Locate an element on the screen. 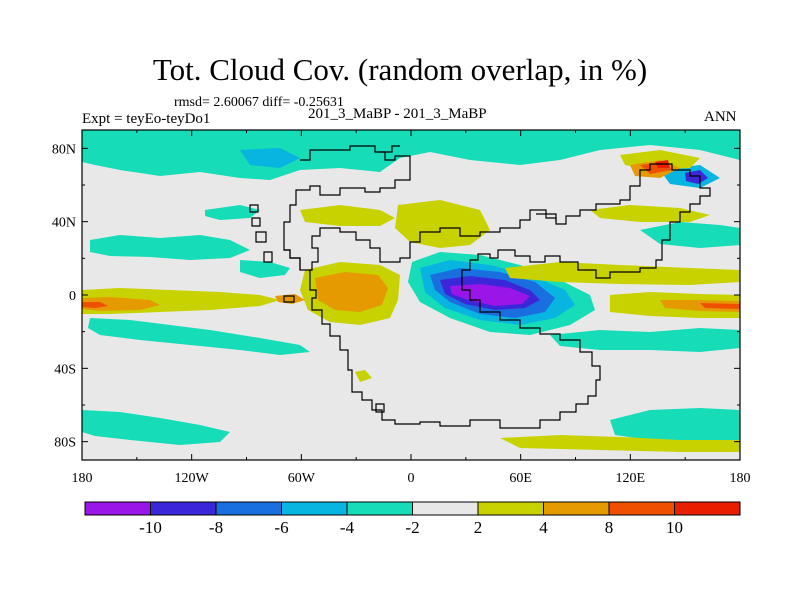 The height and width of the screenshot is (600, 800). contour-yellow-south is located at coordinates (620, 443).